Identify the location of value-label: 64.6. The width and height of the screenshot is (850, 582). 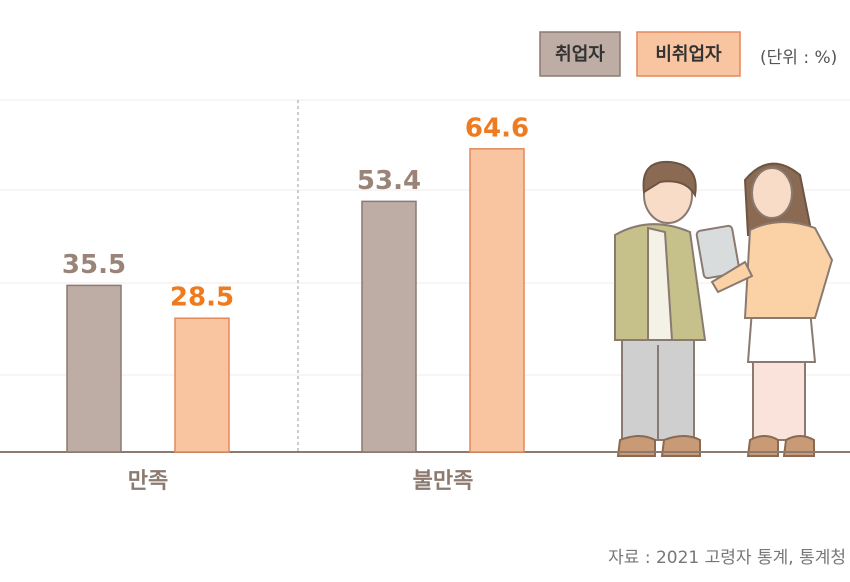
(497, 128).